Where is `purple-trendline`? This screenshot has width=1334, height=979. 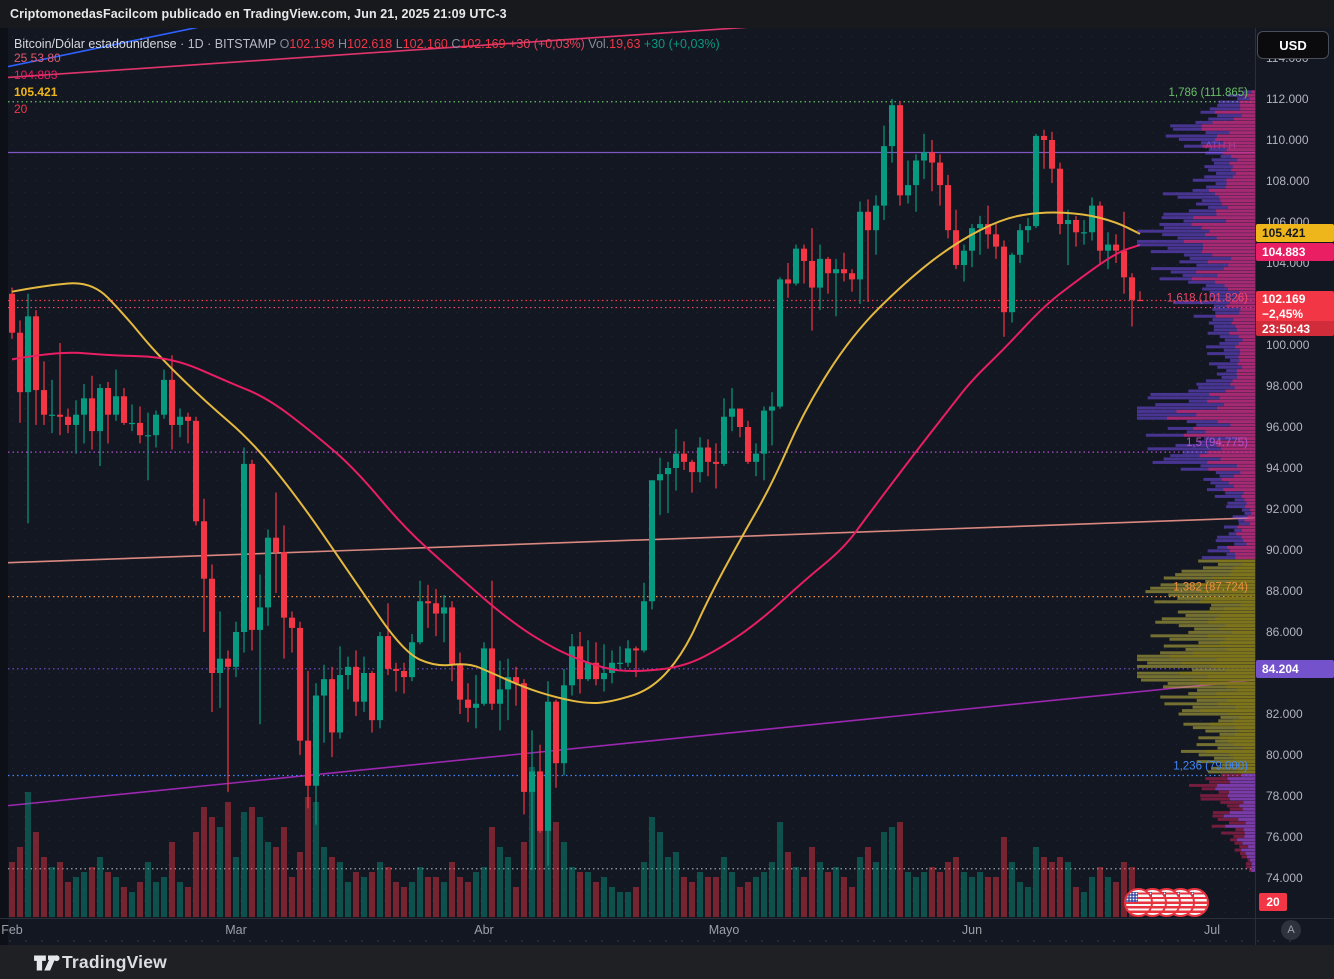
purple-trendline is located at coordinates (631, 743).